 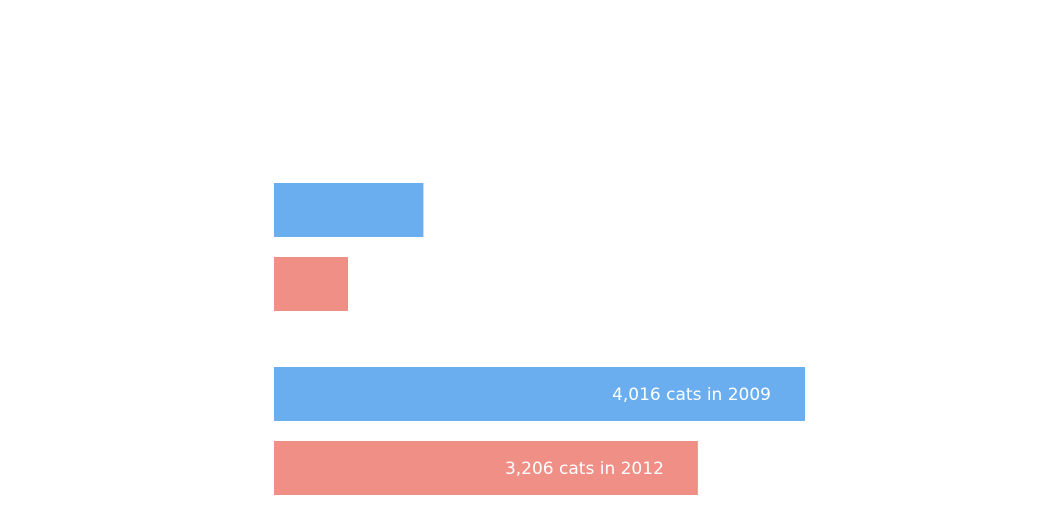 I want to click on bar-label-2: 4,016 cats in 2009, so click(x=691, y=395).